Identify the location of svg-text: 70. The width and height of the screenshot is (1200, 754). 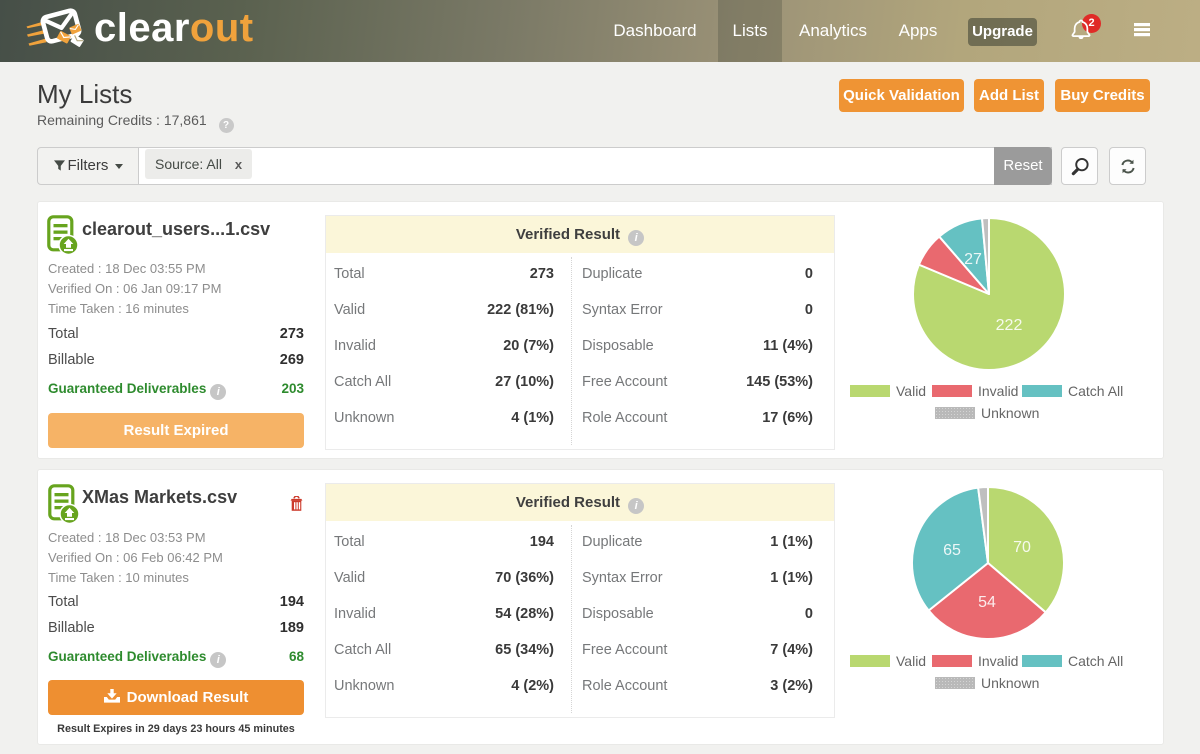
(1022, 547).